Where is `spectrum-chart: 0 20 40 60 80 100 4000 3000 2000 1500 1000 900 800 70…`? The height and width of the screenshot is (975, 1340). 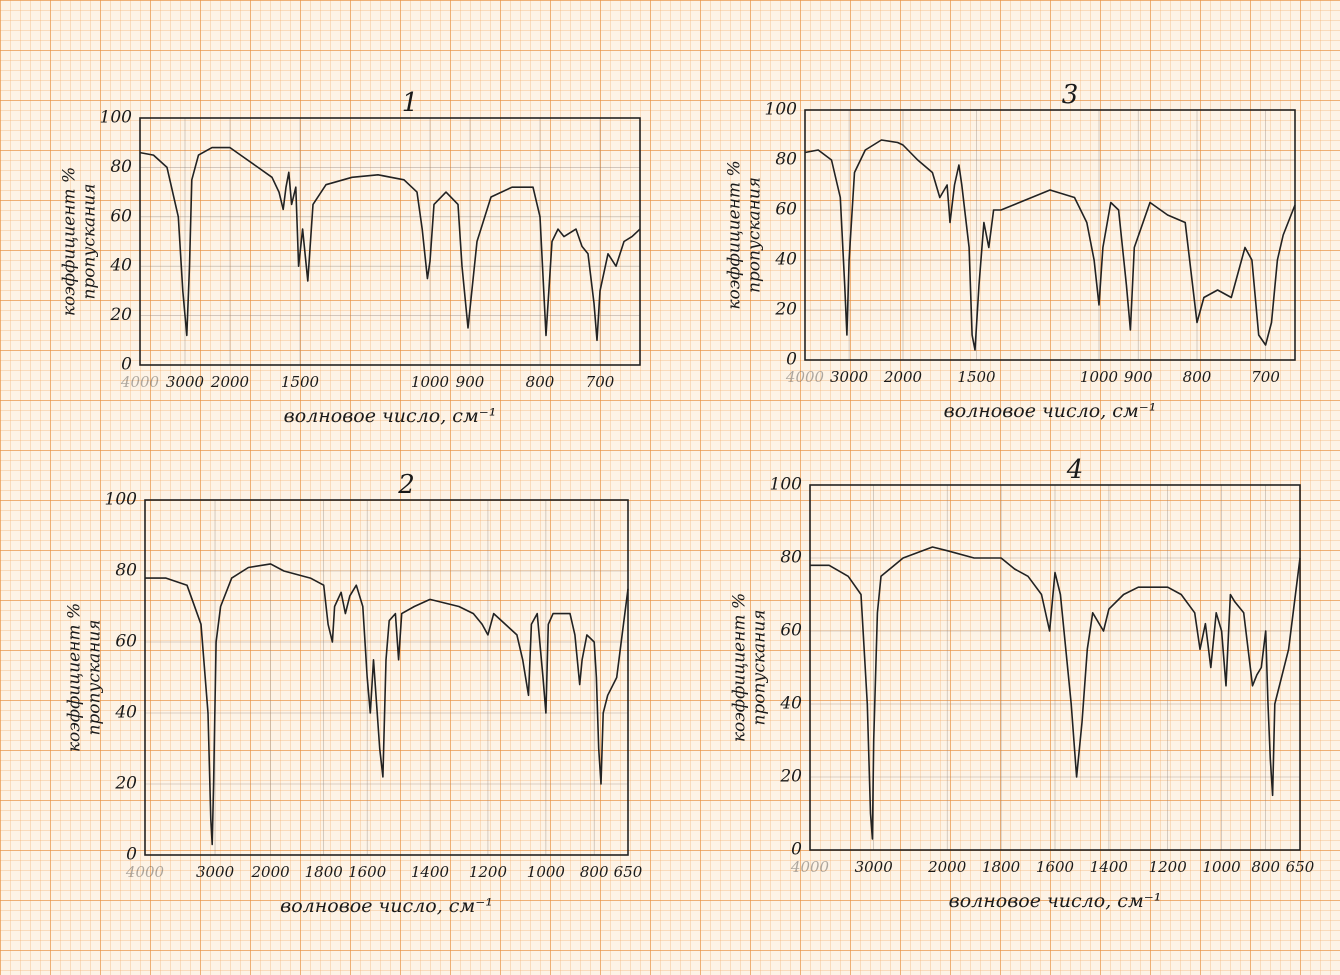 spectrum-chart: 0 20 40 60 80 100 4000 3000 2000 1500 1000 900 800 70… is located at coordinates (1010, 251).